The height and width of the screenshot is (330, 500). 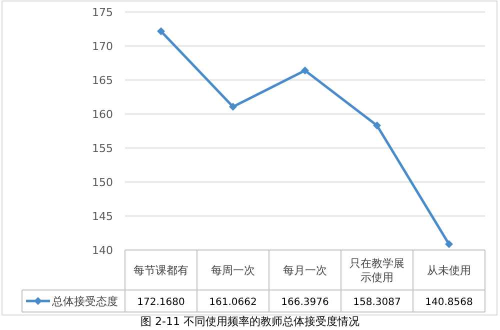 What do you see at coordinates (305, 270) in the screenshot?
I see `x-tick-label: 每月一次` at bounding box center [305, 270].